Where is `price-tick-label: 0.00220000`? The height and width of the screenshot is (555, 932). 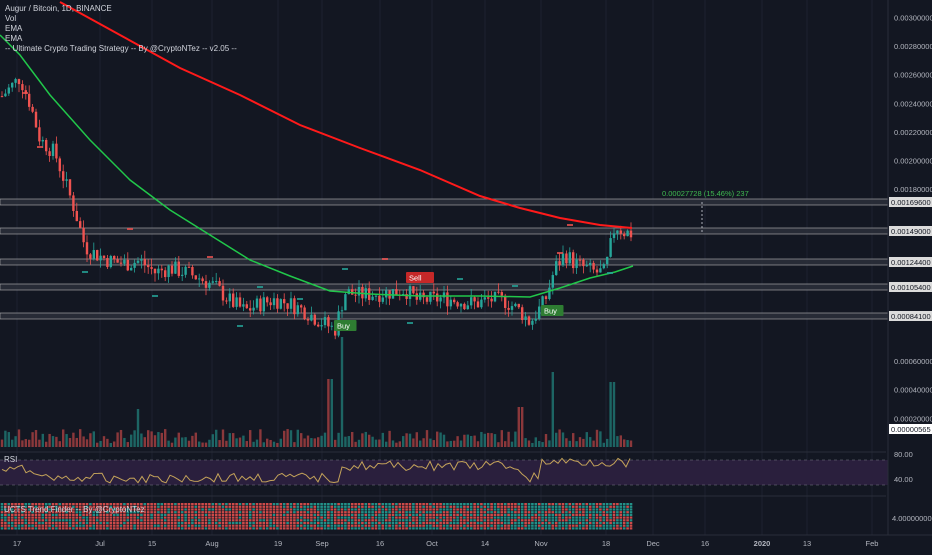 price-tick-label: 0.00220000 is located at coordinates (913, 132).